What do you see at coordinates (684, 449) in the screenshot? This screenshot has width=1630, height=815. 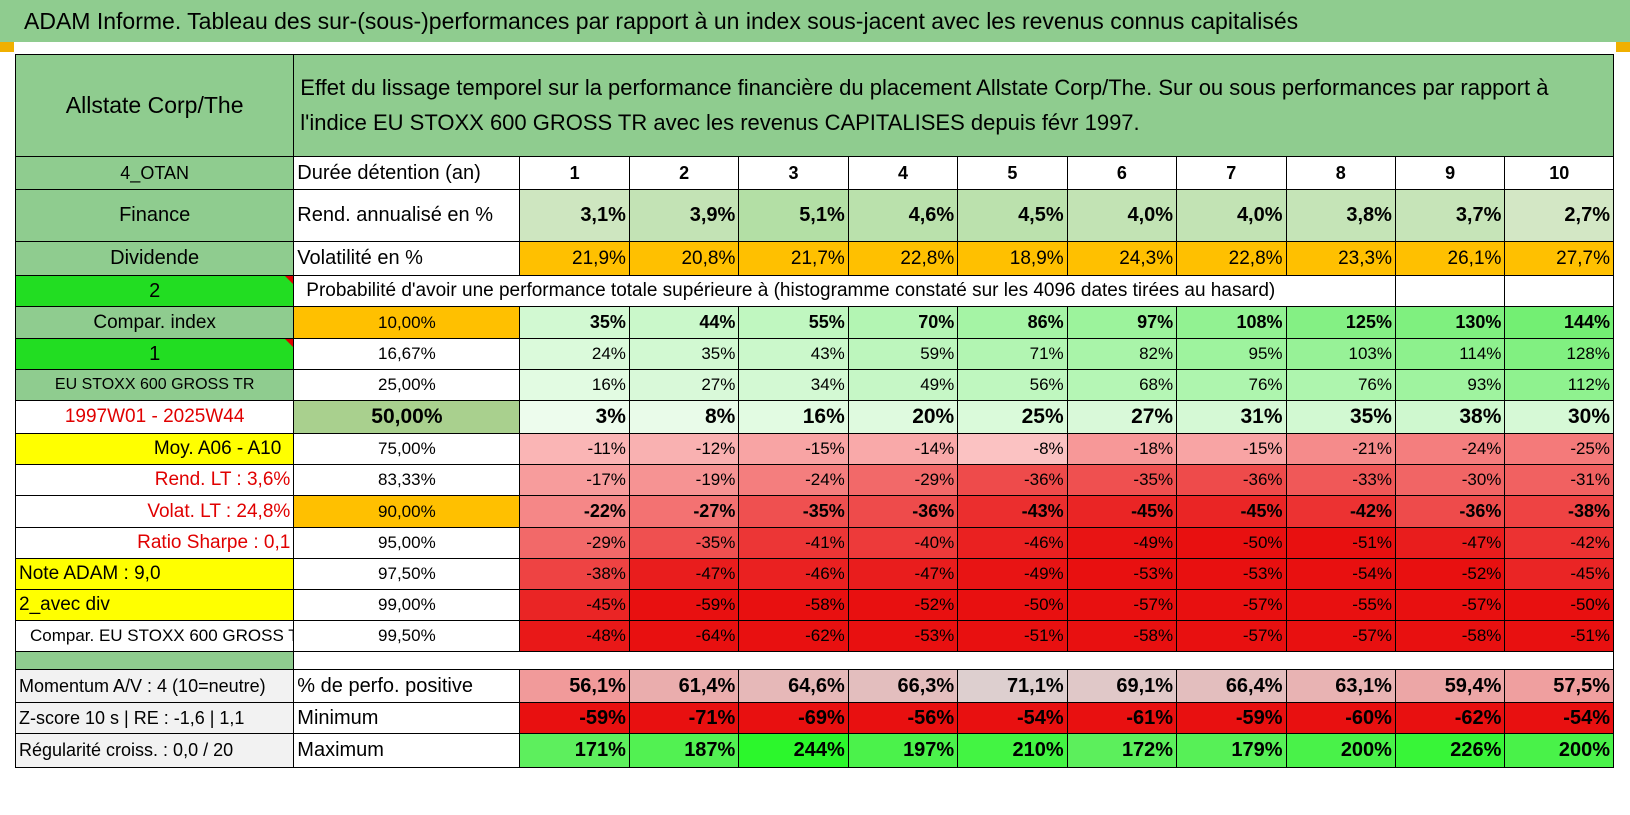 I see `percentile-value: -12%` at bounding box center [684, 449].